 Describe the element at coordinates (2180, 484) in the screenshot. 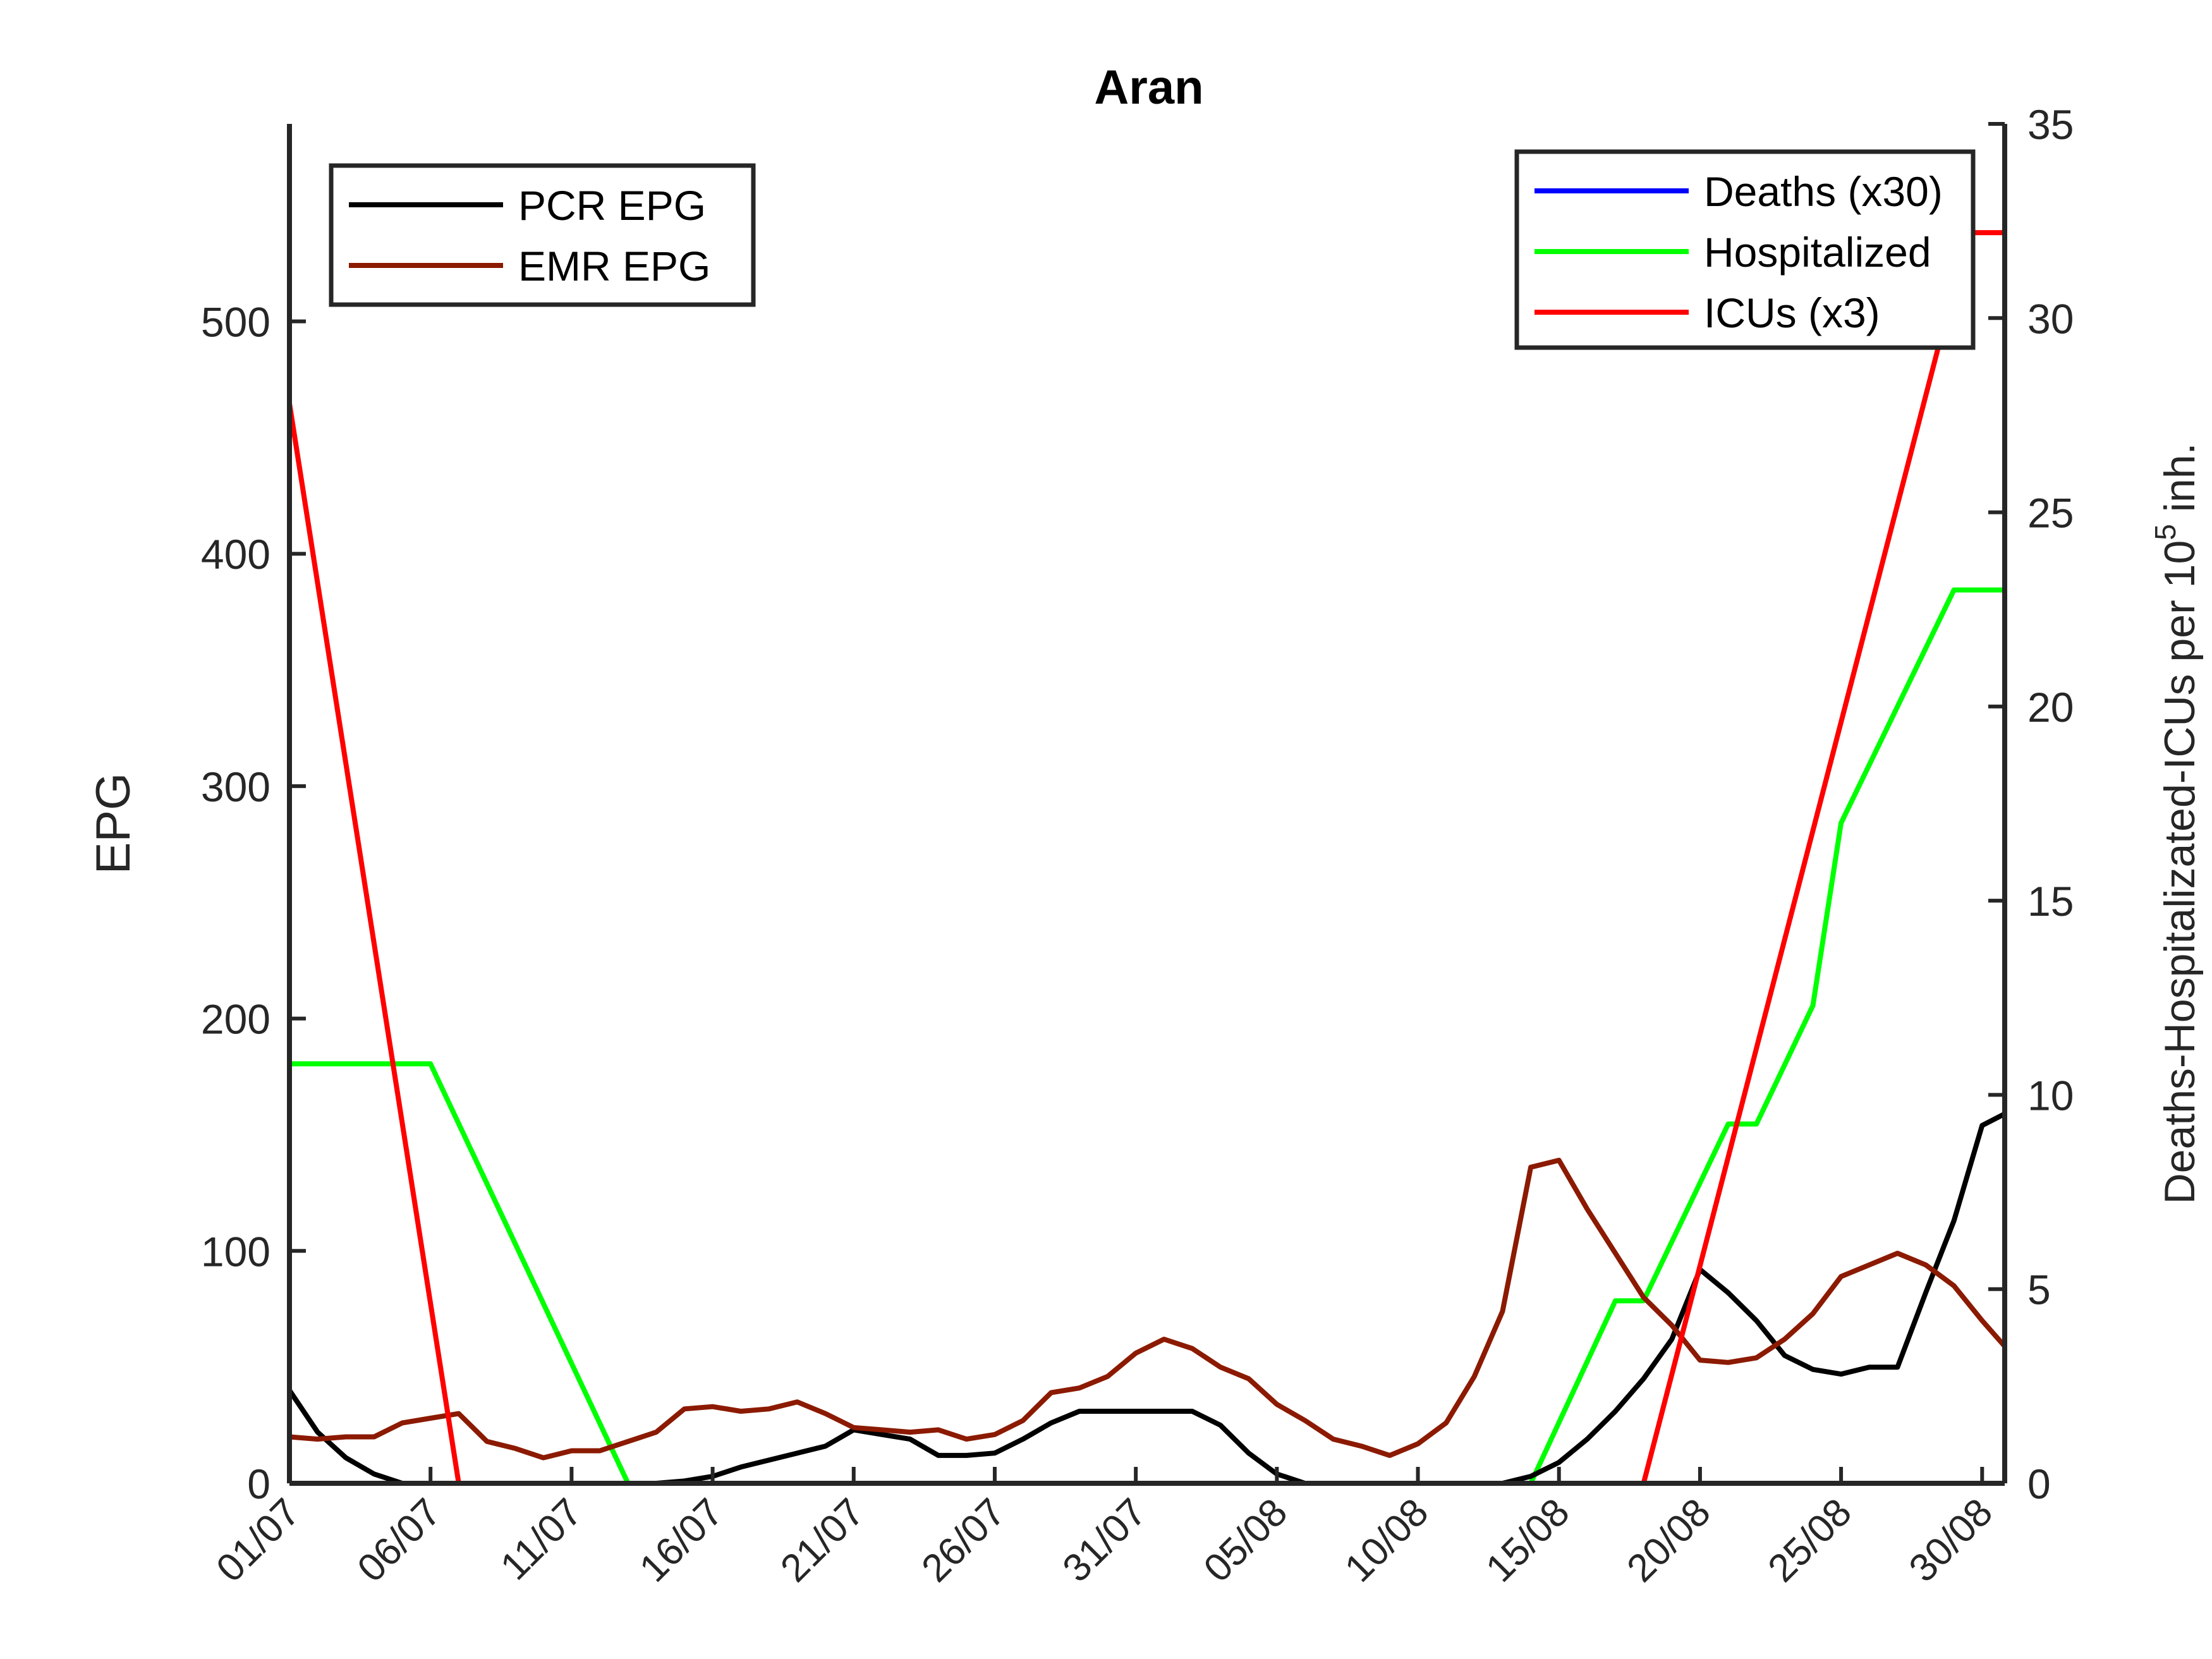

I see `right-axis-label-suffix: inh.` at that location.